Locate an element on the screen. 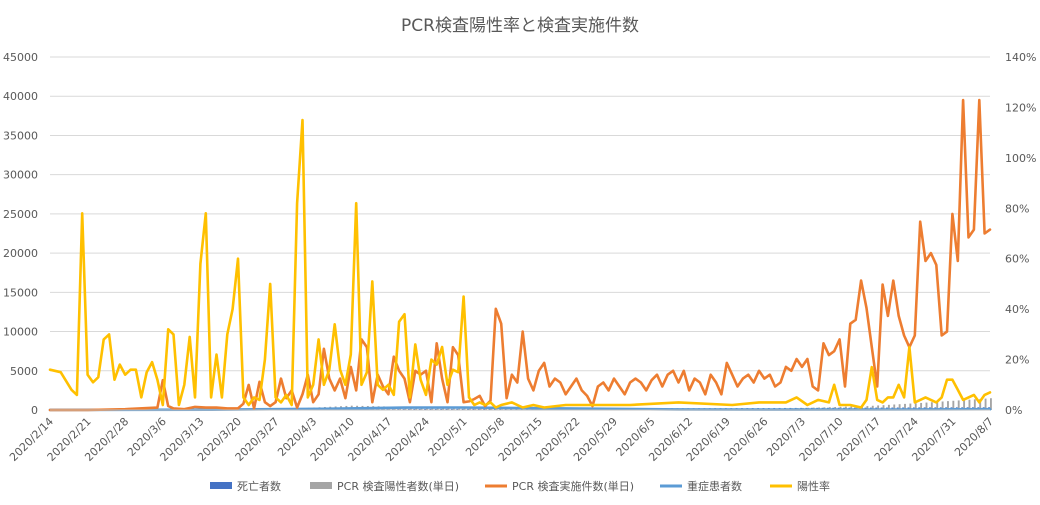 The width and height of the screenshot is (1040, 505). y-right-tick-label: 40% is located at coordinates (1017, 309).